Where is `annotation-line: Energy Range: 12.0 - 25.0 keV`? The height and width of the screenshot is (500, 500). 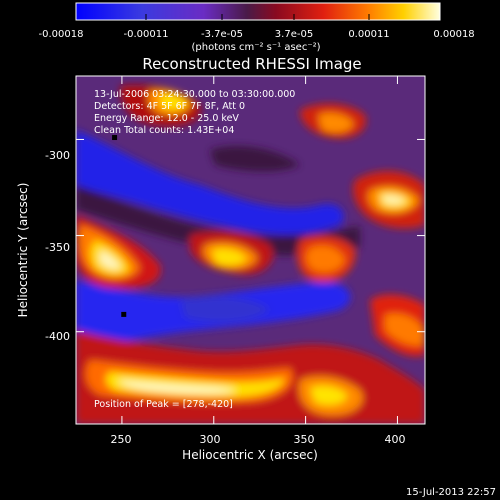
annotation-line: Energy Range: 12.0 - 25.0 keV is located at coordinates (166, 118).